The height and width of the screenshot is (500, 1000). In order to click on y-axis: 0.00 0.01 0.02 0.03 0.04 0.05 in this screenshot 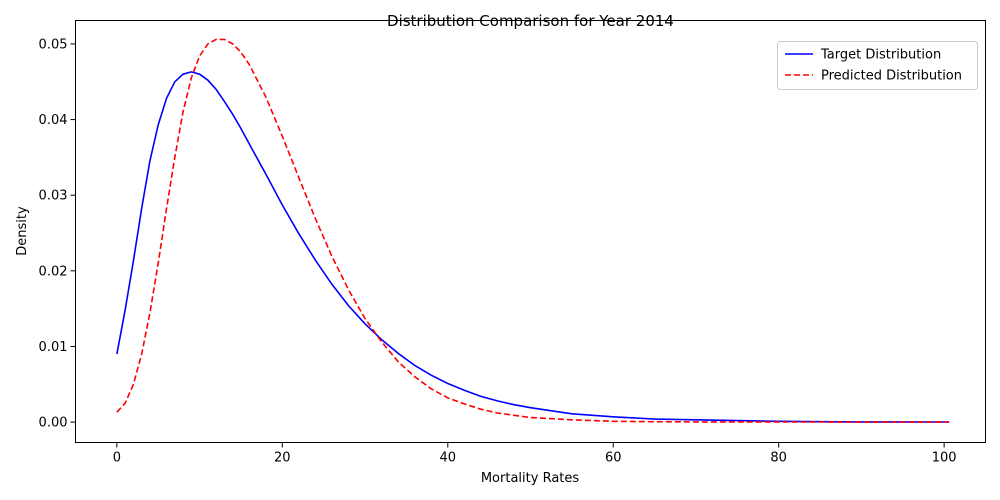, I will do `click(57, 234)`.